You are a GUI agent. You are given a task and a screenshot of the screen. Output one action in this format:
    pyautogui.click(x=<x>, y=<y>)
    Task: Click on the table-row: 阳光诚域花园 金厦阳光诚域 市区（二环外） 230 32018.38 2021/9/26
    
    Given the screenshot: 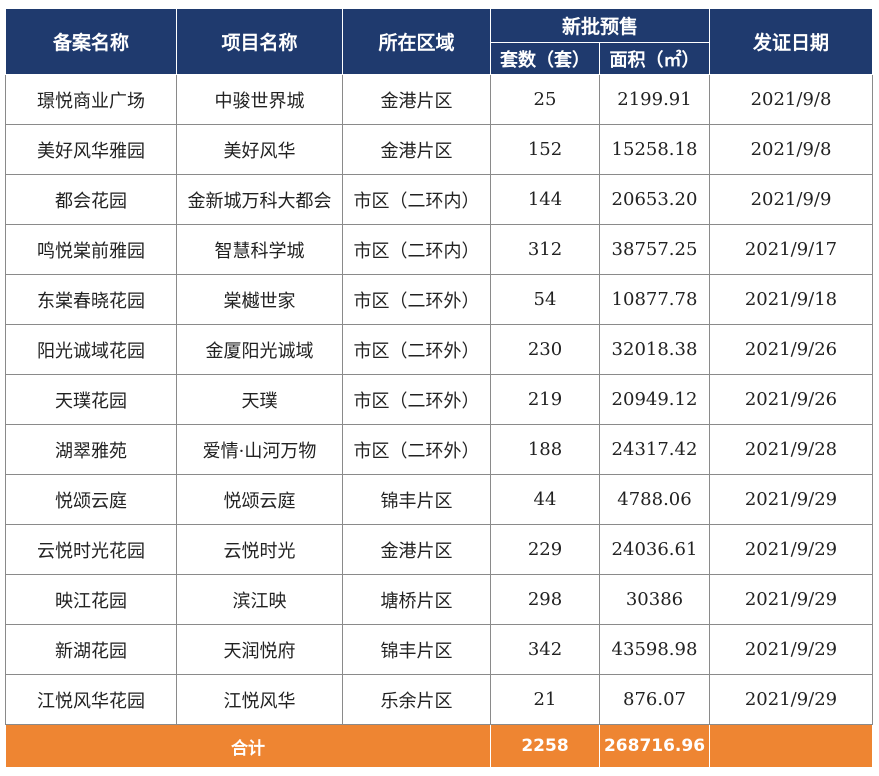 What is the action you would take?
    pyautogui.click(x=439, y=349)
    